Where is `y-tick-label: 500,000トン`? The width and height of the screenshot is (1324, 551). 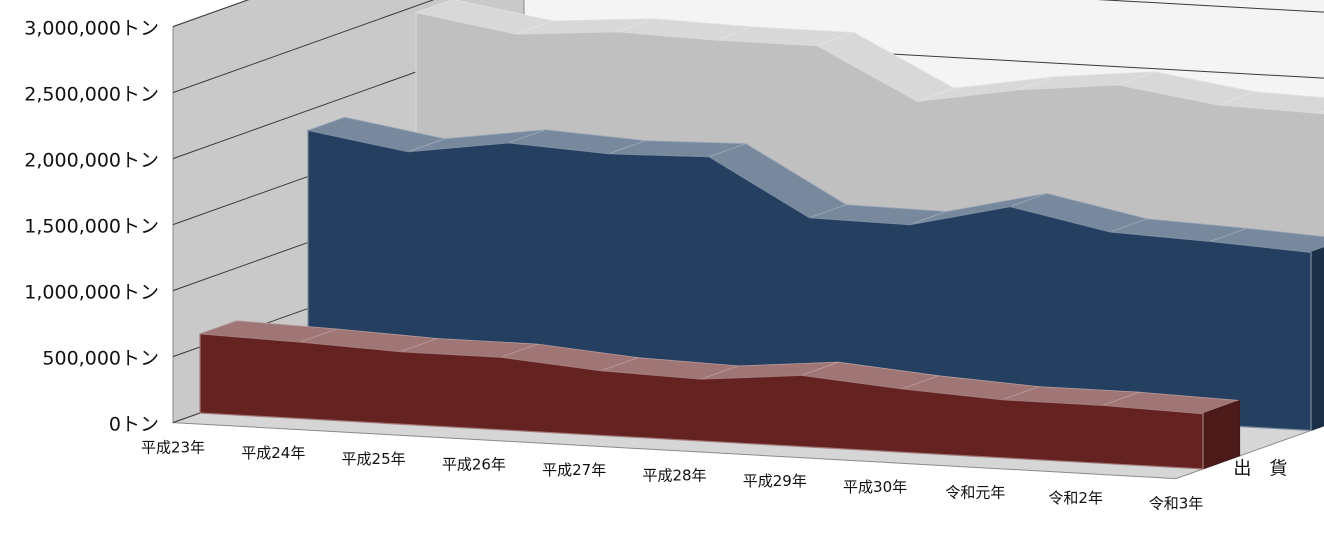 y-tick-label: 500,000トン is located at coordinates (100, 359).